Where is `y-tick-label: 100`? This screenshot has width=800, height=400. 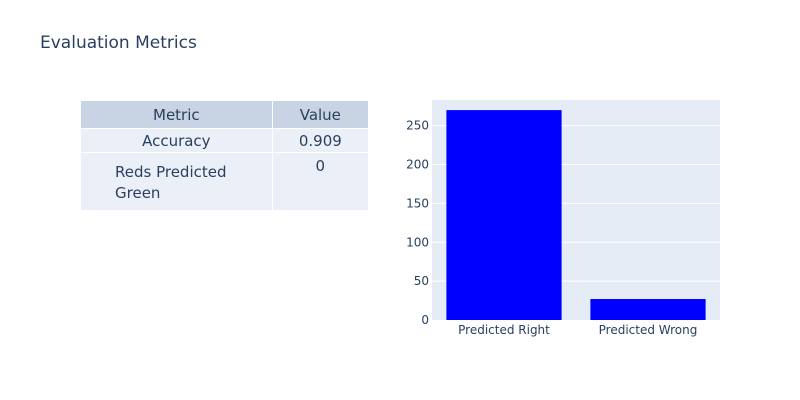 y-tick-label: 100 is located at coordinates (417, 242).